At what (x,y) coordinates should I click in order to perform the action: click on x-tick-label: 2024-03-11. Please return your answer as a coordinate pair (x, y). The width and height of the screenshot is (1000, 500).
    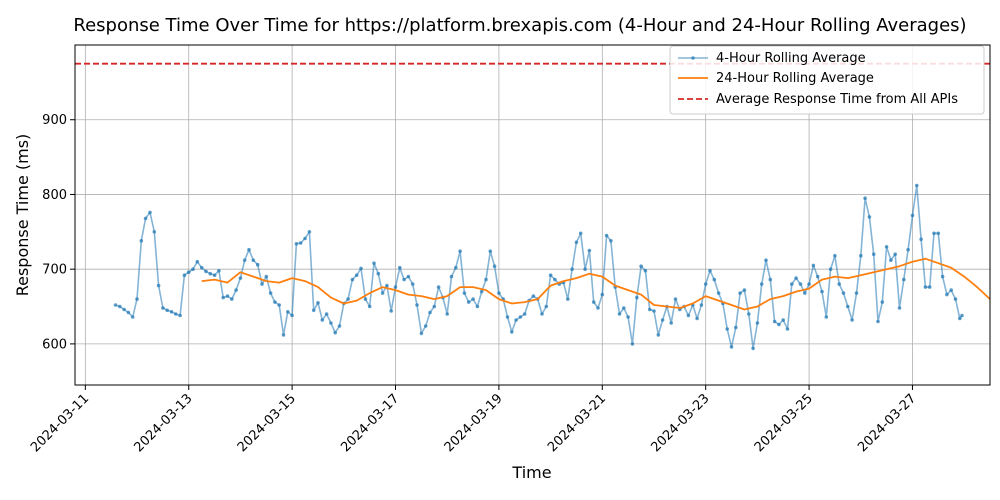
    Looking at the image, I should click on (60, 423).